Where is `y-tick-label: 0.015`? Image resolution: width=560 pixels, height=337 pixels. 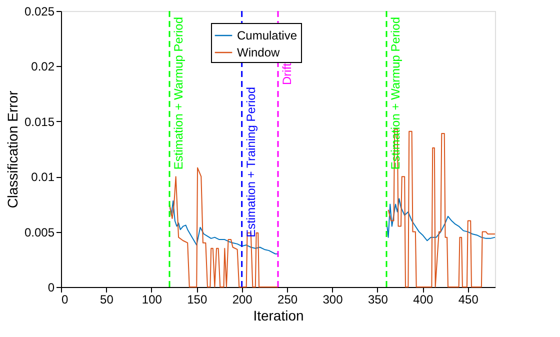 y-tick-label: 0.015 is located at coordinates (39, 121).